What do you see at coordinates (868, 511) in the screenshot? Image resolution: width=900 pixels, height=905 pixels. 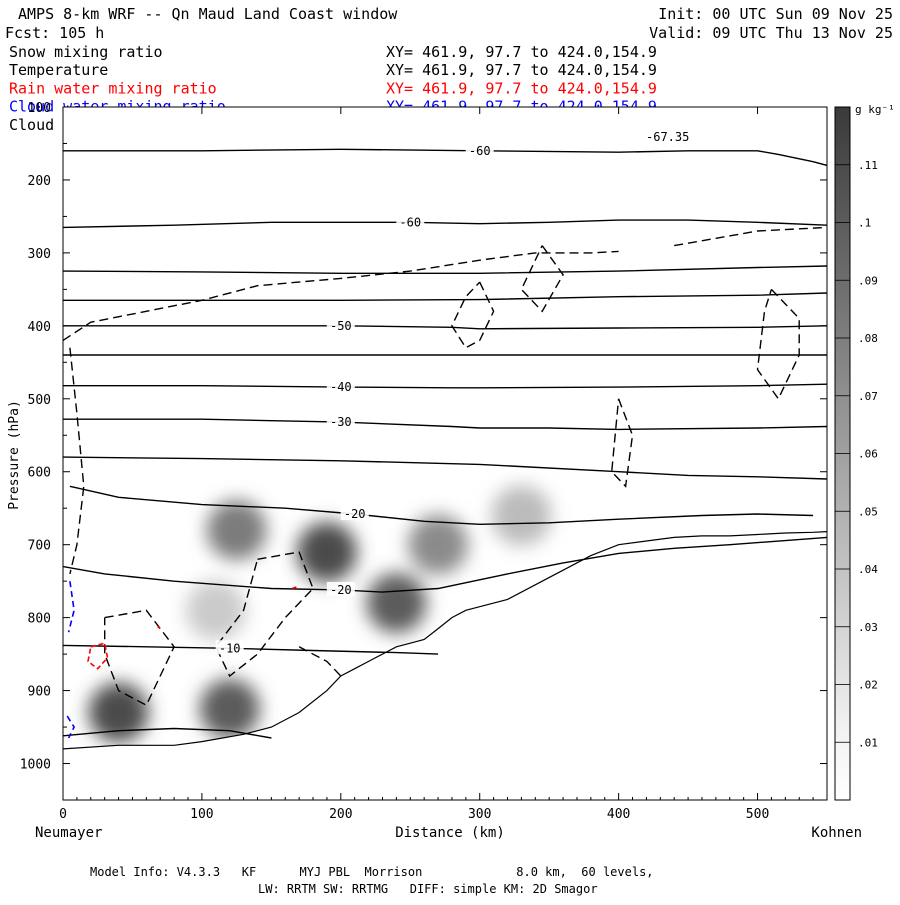 I see `colorbar-label: .05` at bounding box center [868, 511].